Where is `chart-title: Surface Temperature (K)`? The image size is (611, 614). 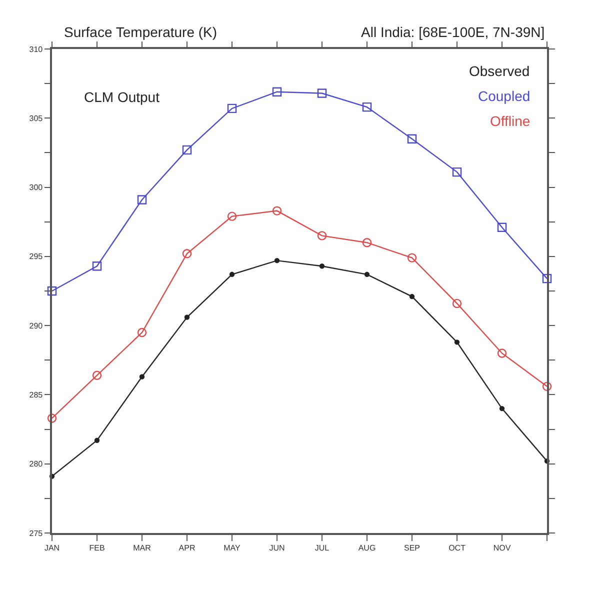
chart-title: Surface Temperature (K) is located at coordinates (141, 32).